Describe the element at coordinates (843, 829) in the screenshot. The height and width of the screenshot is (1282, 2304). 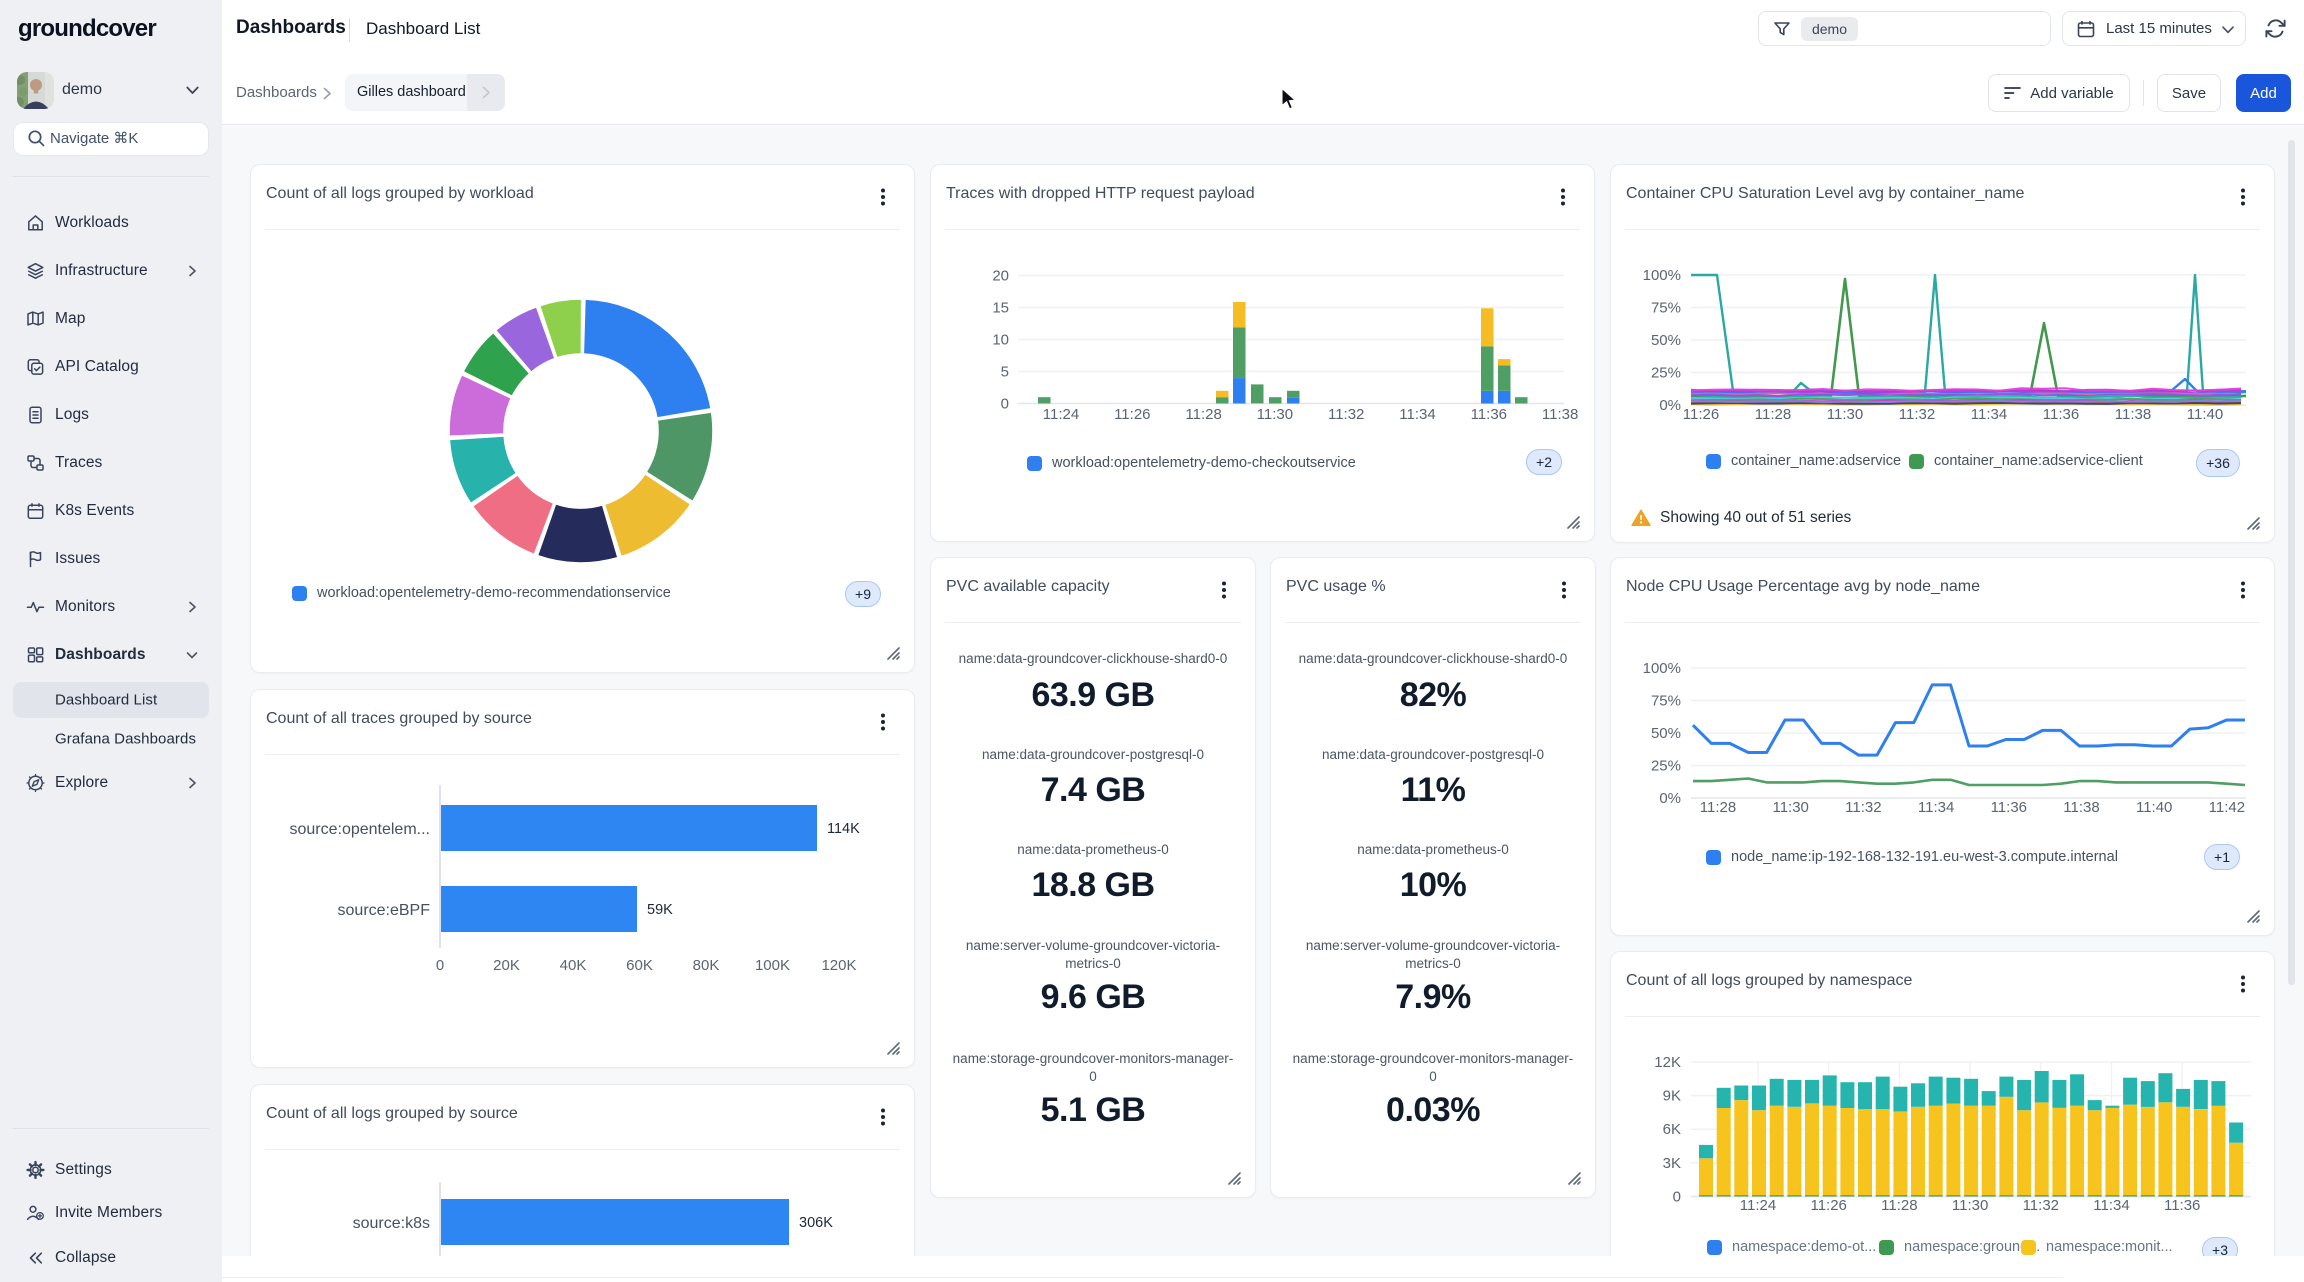
I see `svg-text: 114K` at that location.